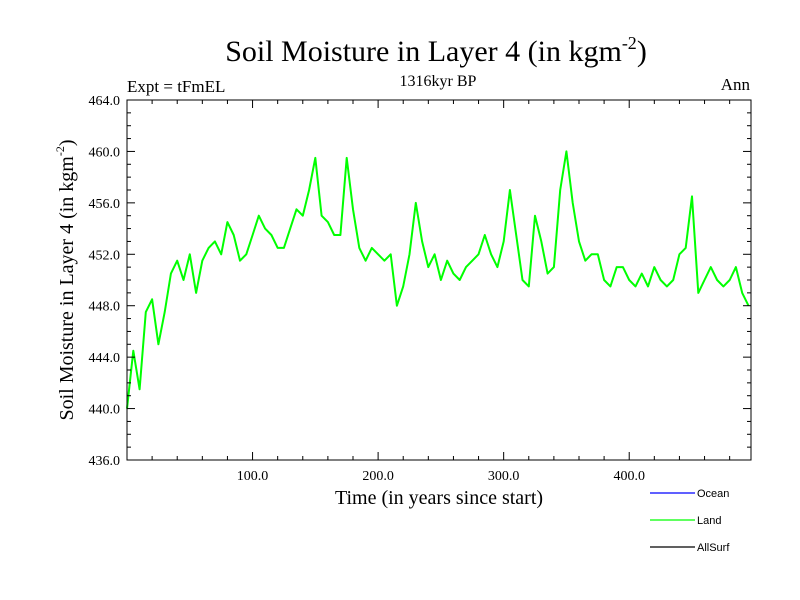  I want to click on y-axis-label-end: ), so click(67, 142).